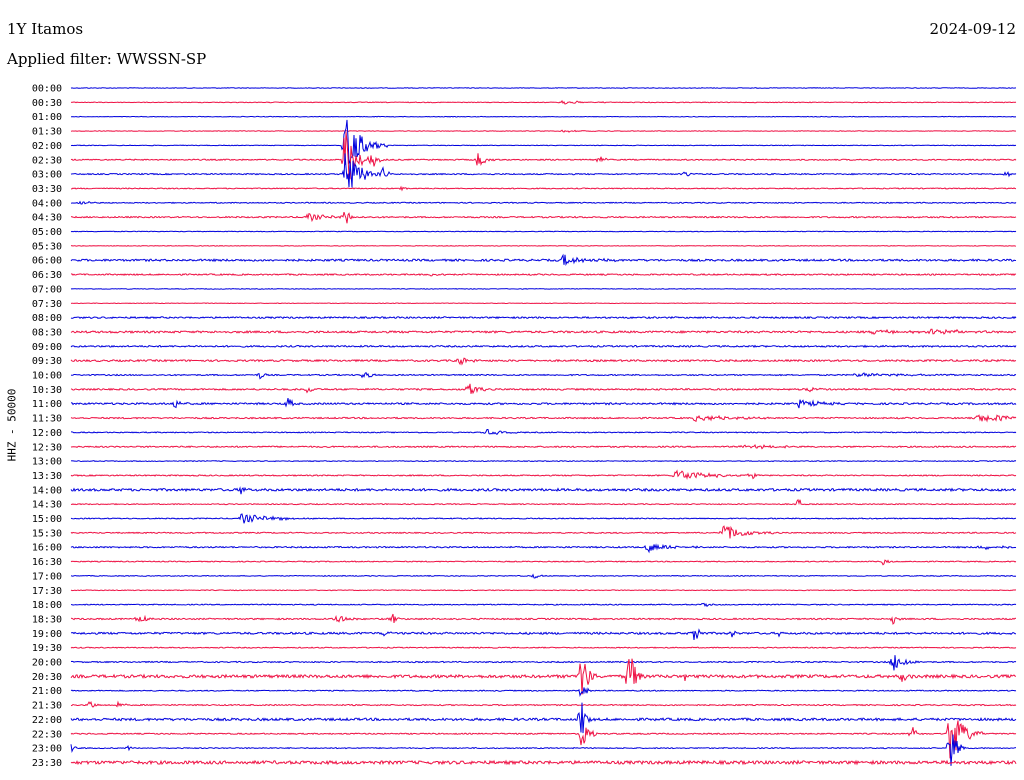 The height and width of the screenshot is (780, 1024). Describe the element at coordinates (47, 275) in the screenshot. I see `time-tick-06-30: 06:30` at that location.